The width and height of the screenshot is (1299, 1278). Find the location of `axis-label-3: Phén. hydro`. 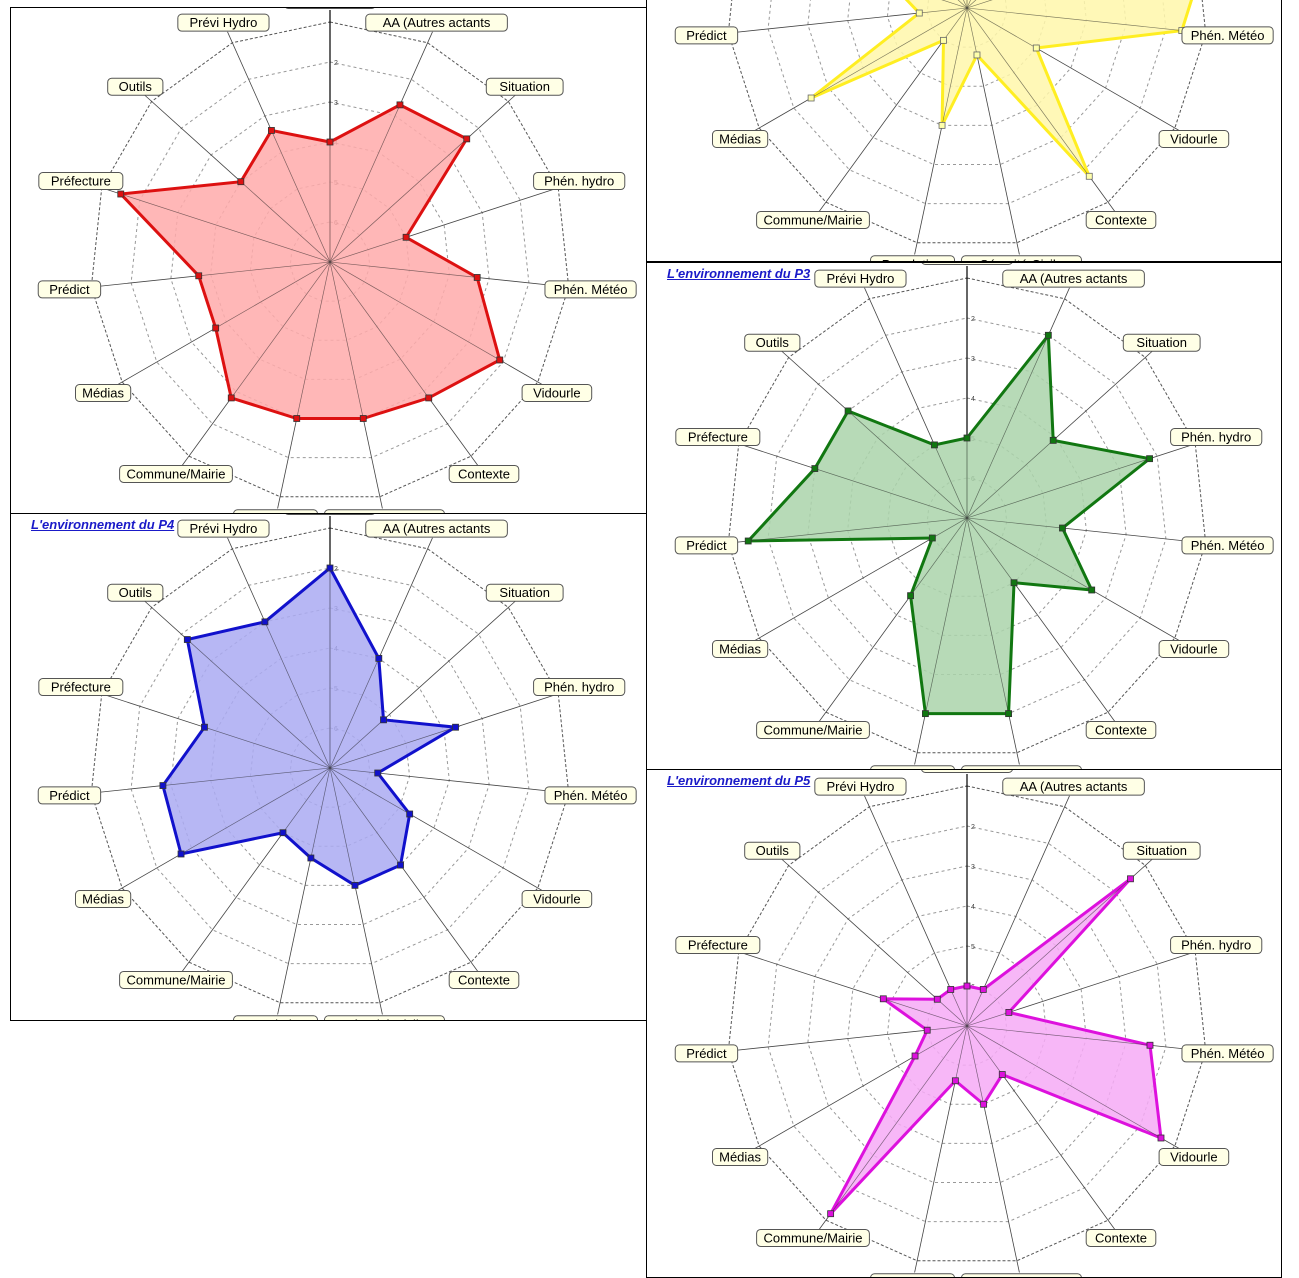

axis-label-3: Phén. hydro is located at coordinates (1216, 945).